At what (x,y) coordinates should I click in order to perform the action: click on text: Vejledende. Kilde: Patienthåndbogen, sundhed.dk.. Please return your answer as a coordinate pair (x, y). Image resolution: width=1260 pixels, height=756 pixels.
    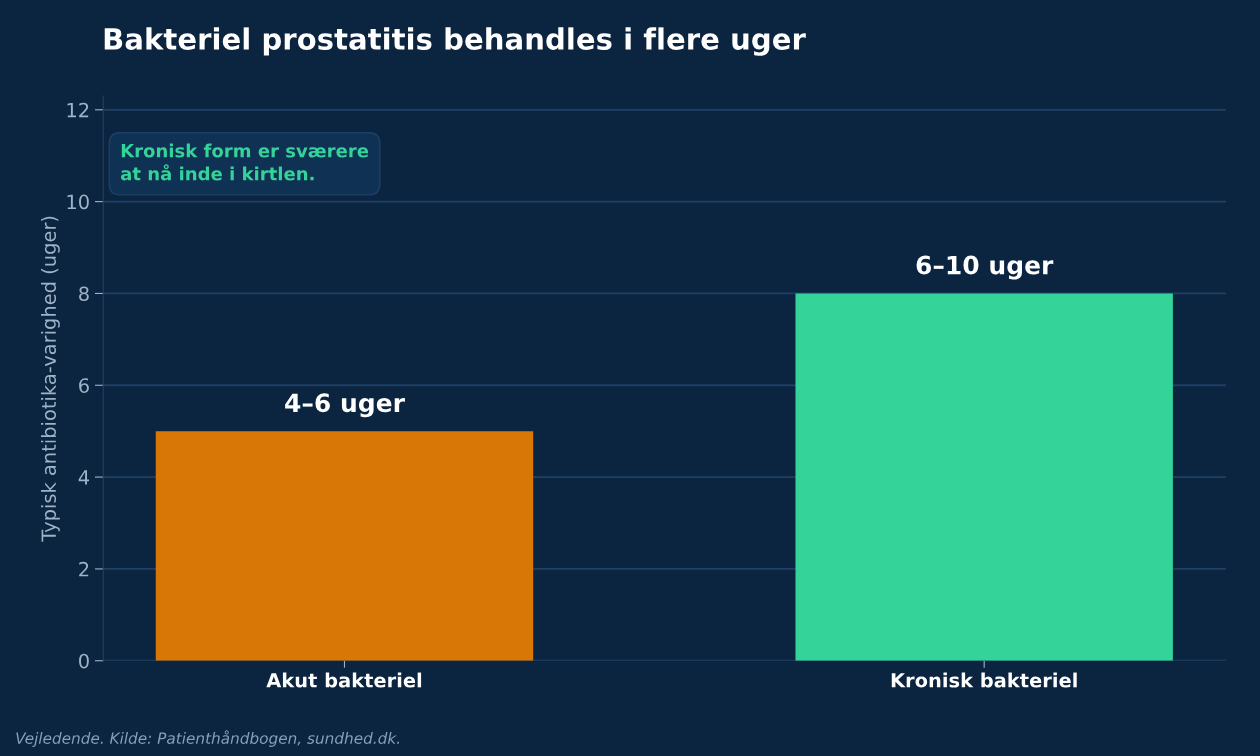
    Looking at the image, I should click on (208, 738).